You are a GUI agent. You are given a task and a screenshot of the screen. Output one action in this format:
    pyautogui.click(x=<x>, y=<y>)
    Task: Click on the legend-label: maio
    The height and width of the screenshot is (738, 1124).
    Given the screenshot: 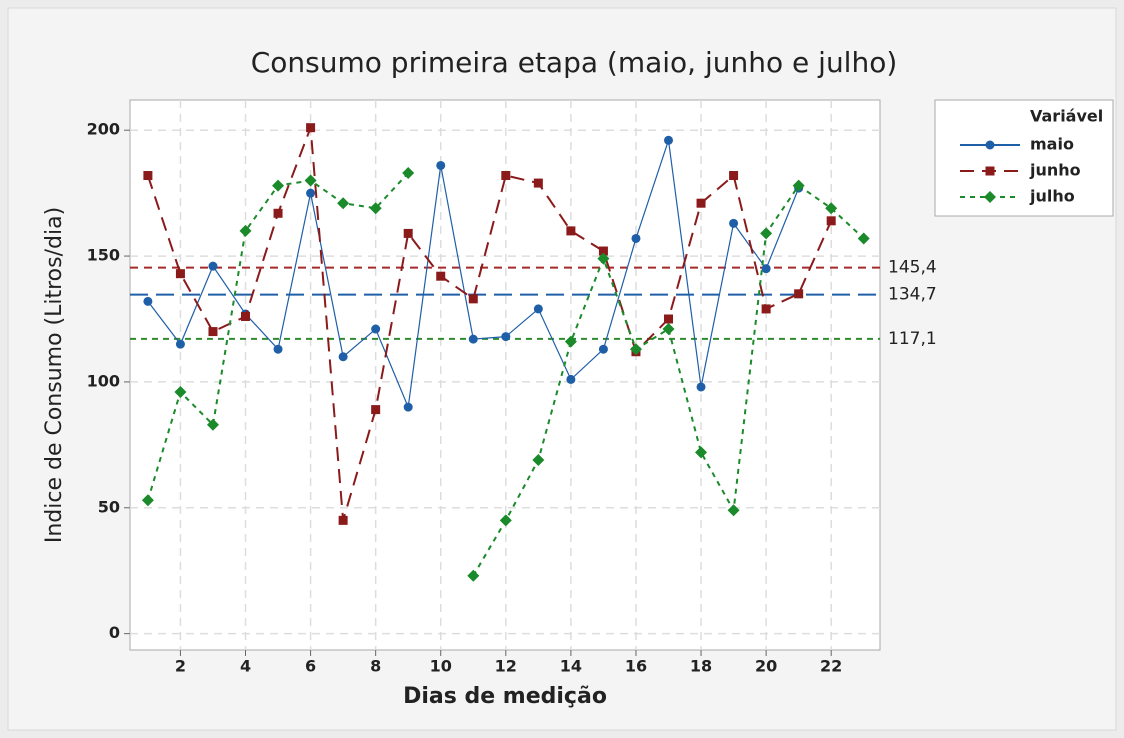 What is the action you would take?
    pyautogui.click(x=1052, y=144)
    